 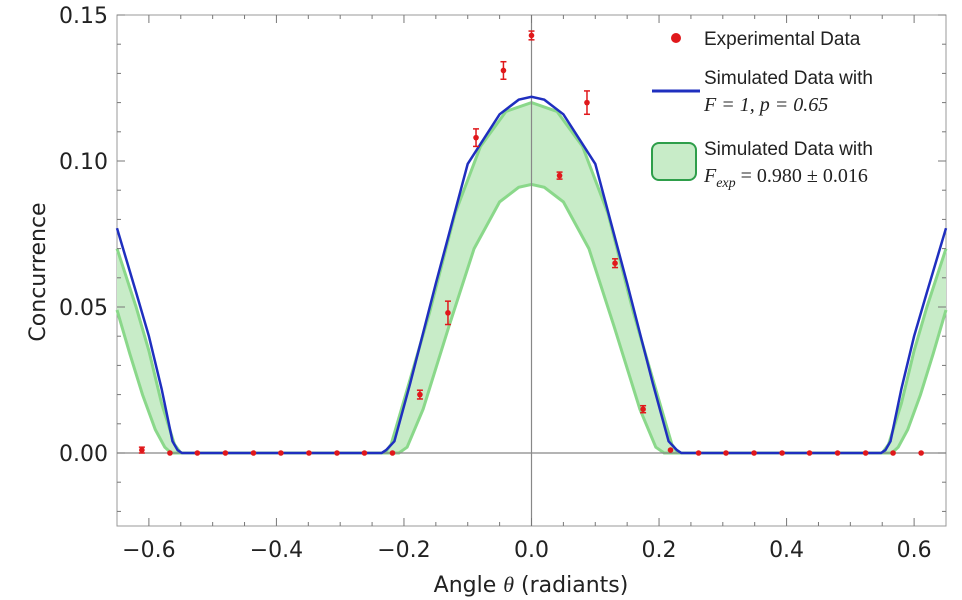 I want to click on x-axis-title-symbol: θ, so click(x=508, y=584).